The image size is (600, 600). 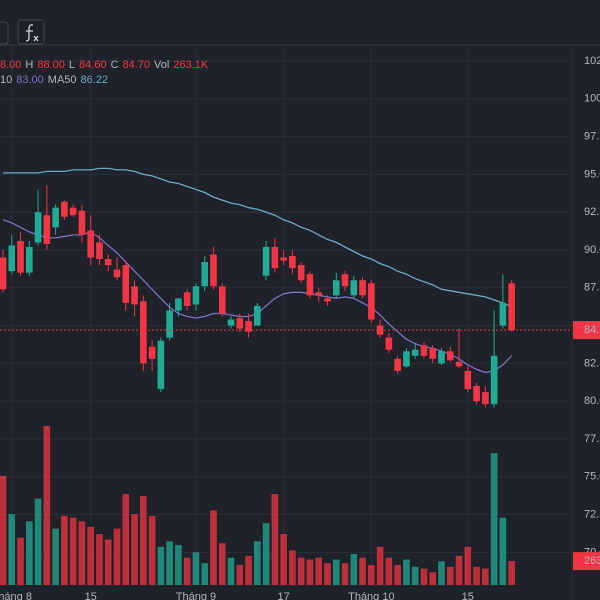 I want to click on last-volume-label: 263.1K, so click(x=592, y=561).